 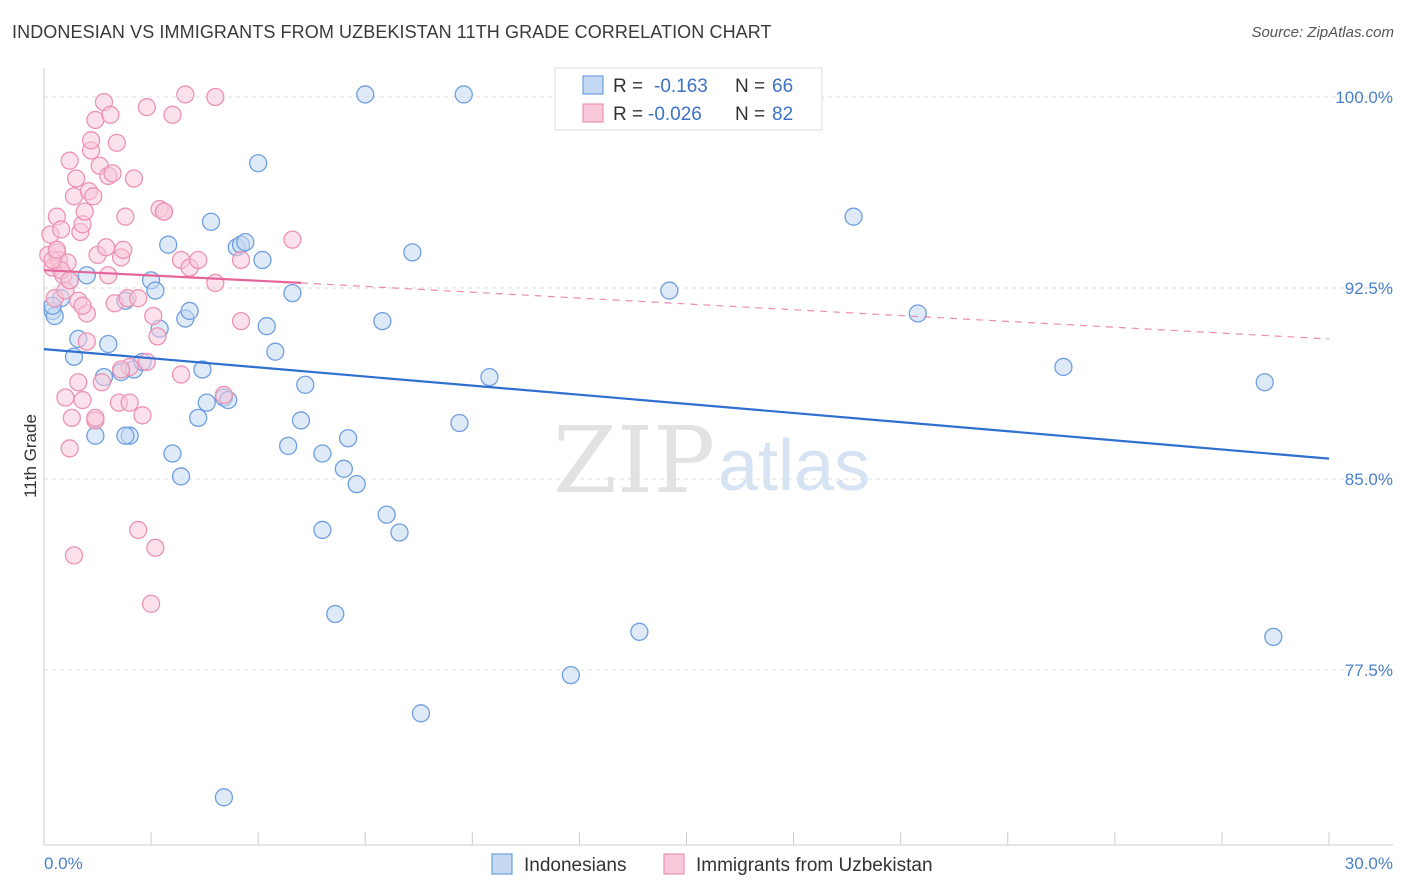 I want to click on legend-r-label-1: R =, so click(x=628, y=86).